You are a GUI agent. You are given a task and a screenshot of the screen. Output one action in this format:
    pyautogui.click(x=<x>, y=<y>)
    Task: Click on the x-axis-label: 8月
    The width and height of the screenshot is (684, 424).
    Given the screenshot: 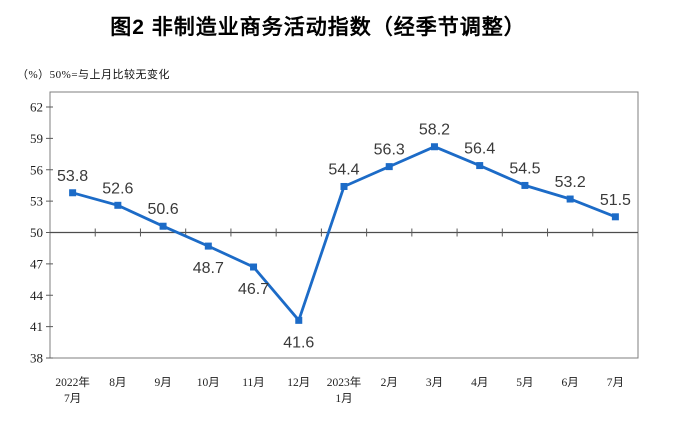 What is the action you would take?
    pyautogui.click(x=117, y=383)
    